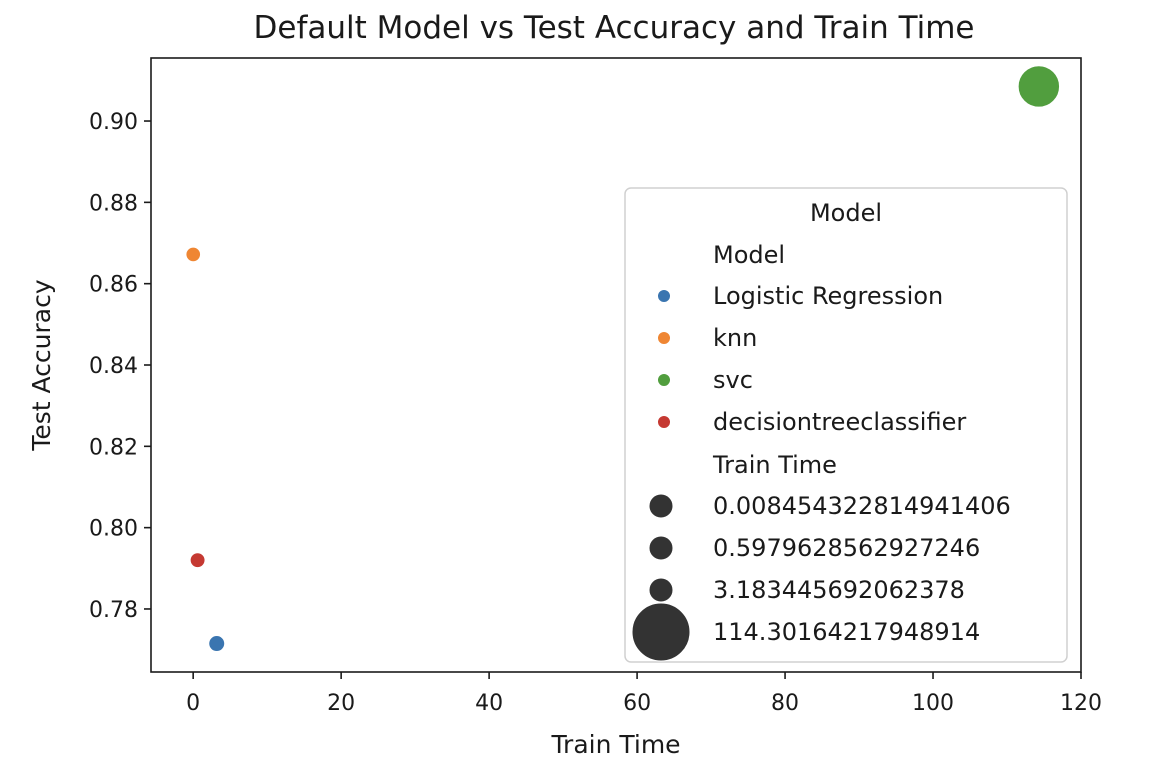  What do you see at coordinates (341, 703) in the screenshot?
I see `x-tick-label: 20` at bounding box center [341, 703].